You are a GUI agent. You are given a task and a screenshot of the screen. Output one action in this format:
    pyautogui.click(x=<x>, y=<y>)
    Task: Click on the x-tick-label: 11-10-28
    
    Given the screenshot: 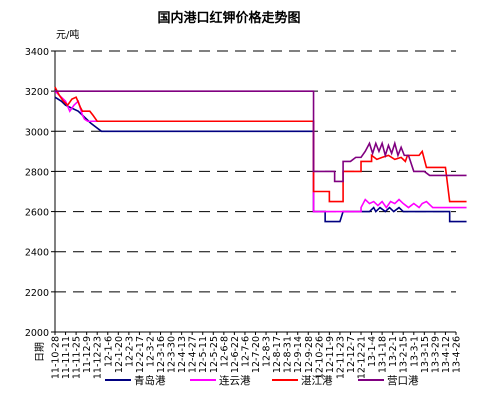 What is the action you would take?
    pyautogui.click(x=56, y=357)
    